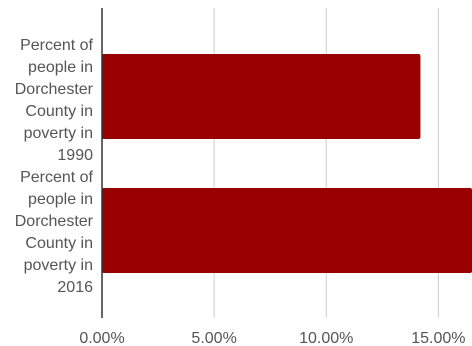 This screenshot has width=472, height=346. Describe the element at coordinates (101, 338) in the screenshot. I see `x-tick-label-0: 0.00%` at that location.